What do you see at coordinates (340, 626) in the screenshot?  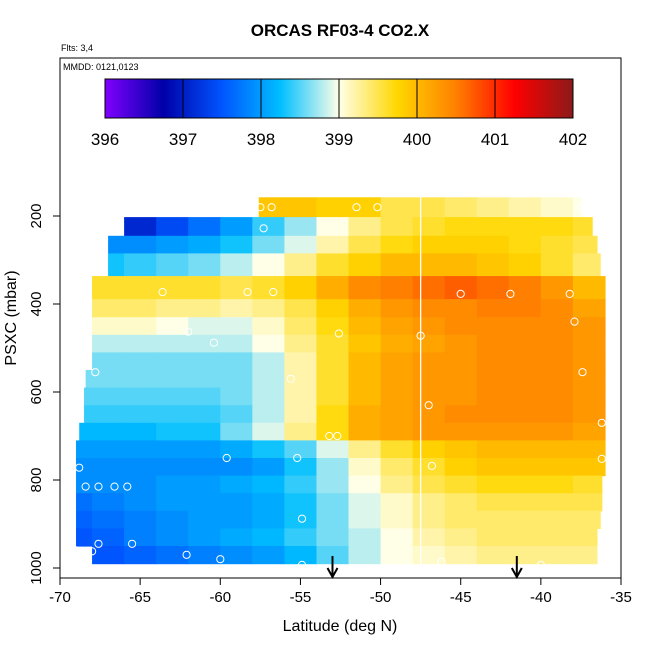 I see `x-axis-label: Latitude (deg N)` at bounding box center [340, 626].